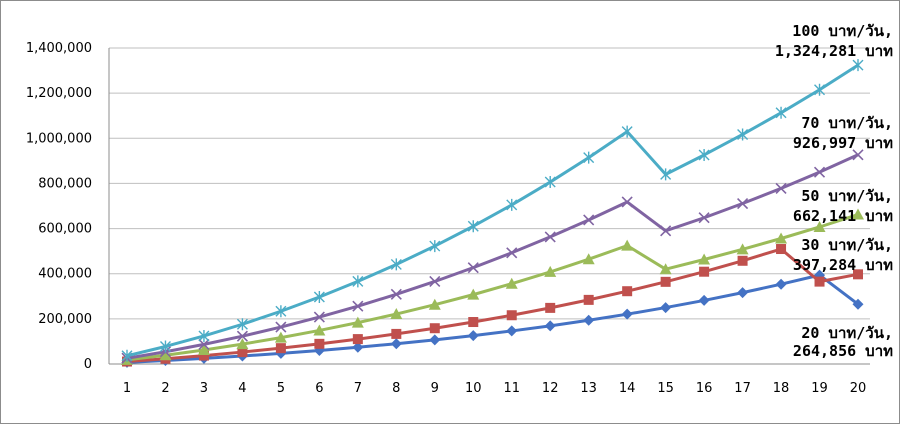 The width and height of the screenshot is (900, 424). Describe the element at coordinates (847, 333) in the screenshot. I see `series-annotation-line-1: 20 บาท/วัน,` at that location.